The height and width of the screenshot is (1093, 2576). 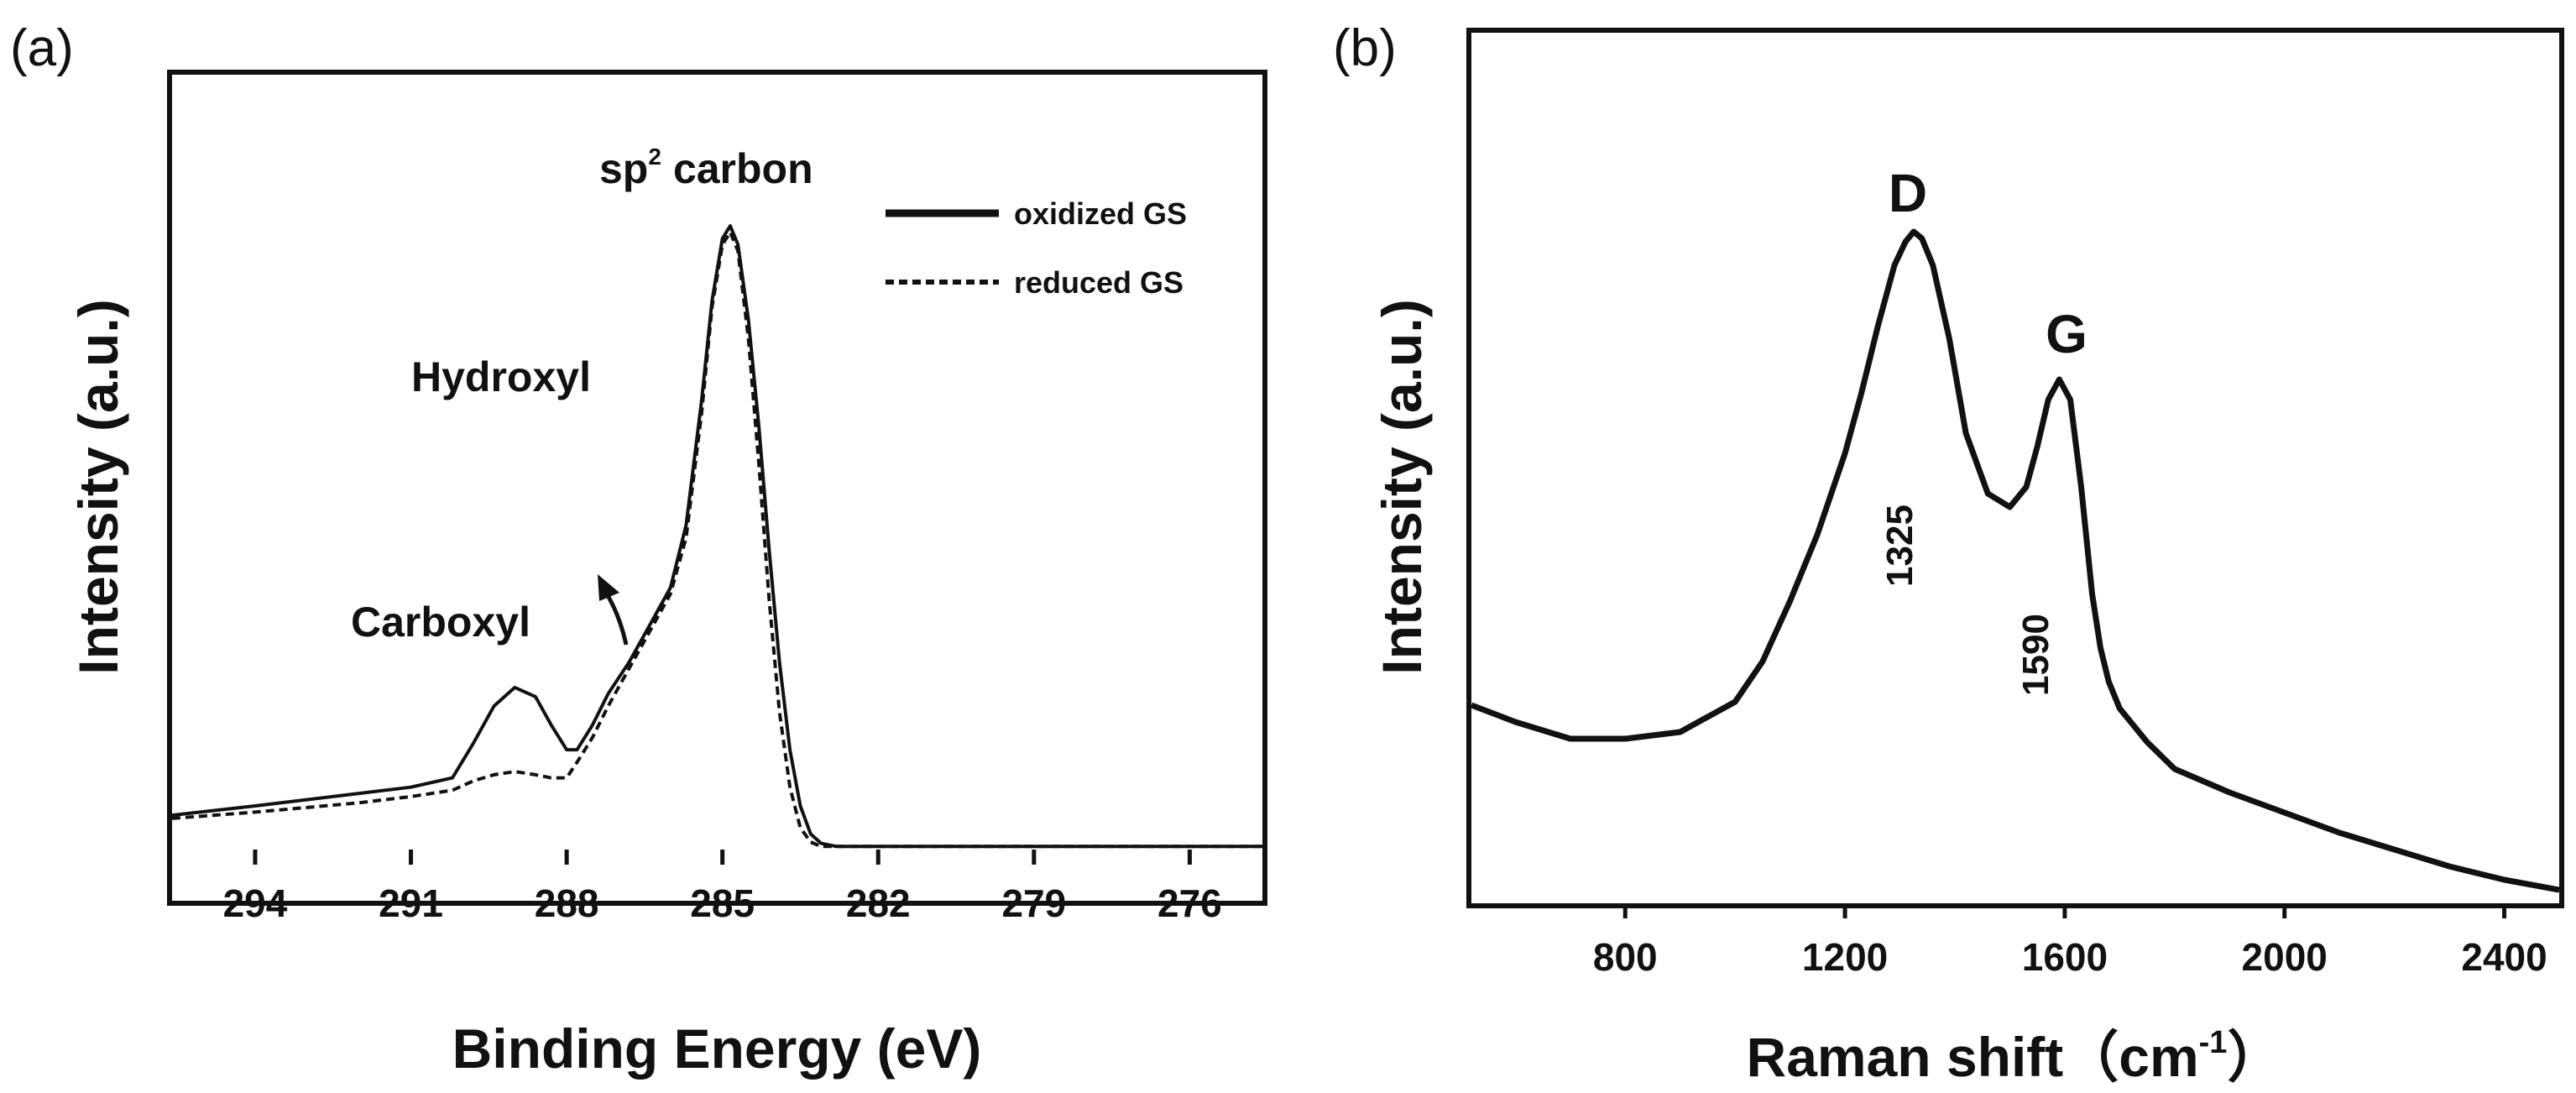 I want to click on x-tick-label: 1200, so click(x=1845, y=957).